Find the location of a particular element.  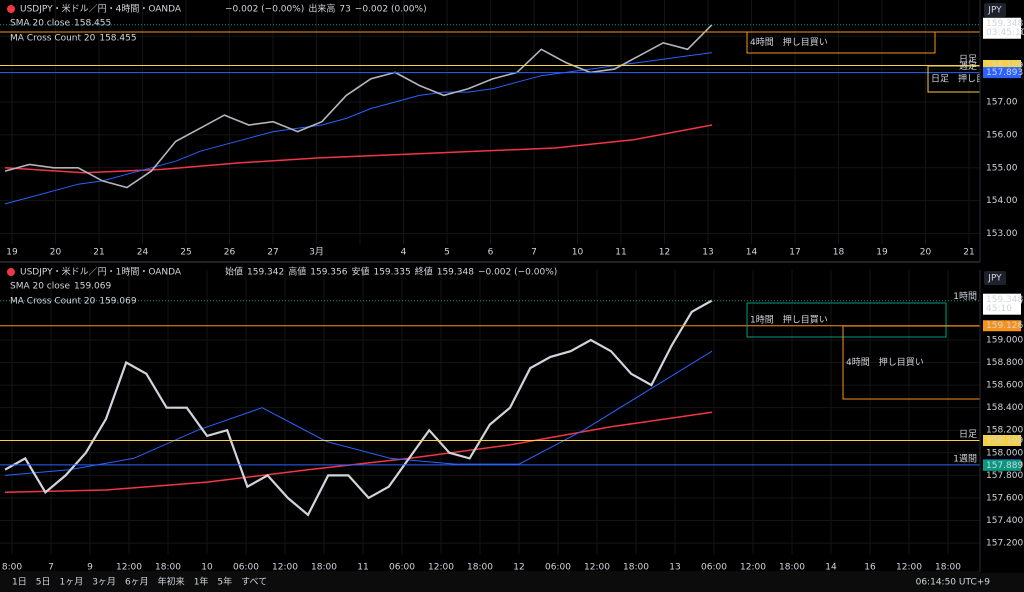

header-volume: 73 is located at coordinates (344, 10).